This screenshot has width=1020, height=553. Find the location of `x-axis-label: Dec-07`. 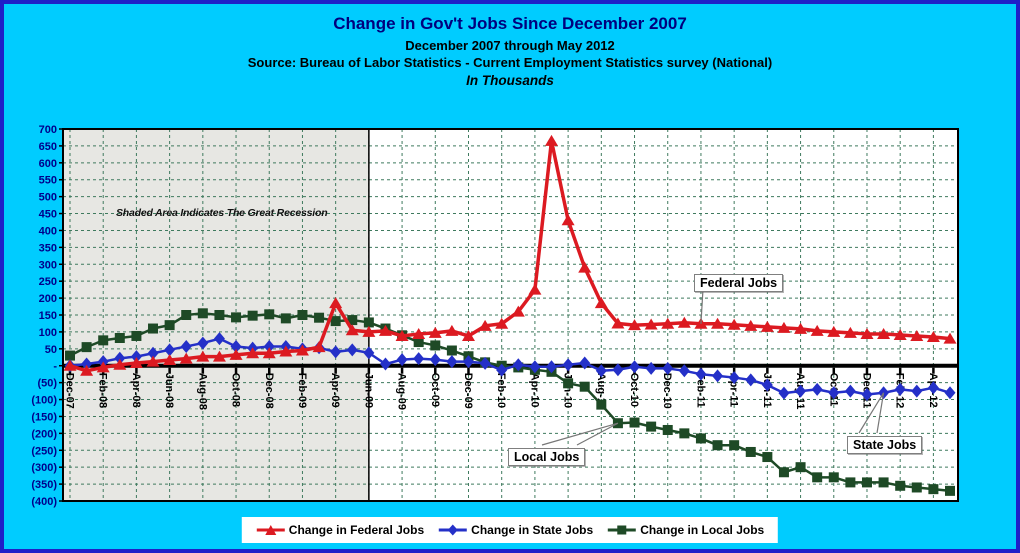

x-axis-label: Dec-07 is located at coordinates (70, 391).